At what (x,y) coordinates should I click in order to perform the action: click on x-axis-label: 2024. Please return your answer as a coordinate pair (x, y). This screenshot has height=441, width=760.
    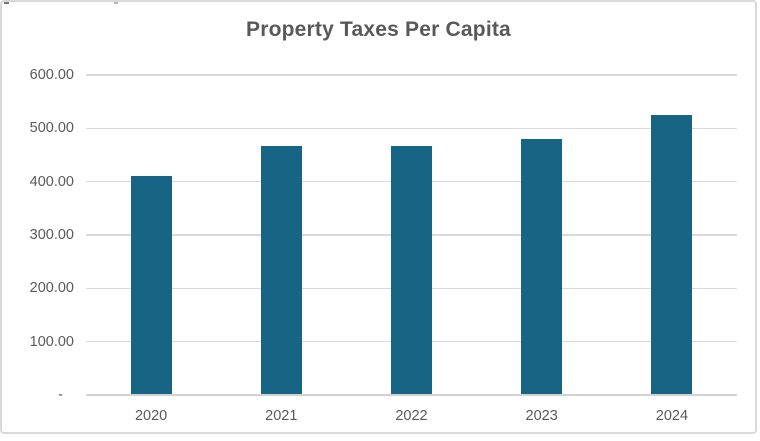
    Looking at the image, I should click on (672, 416).